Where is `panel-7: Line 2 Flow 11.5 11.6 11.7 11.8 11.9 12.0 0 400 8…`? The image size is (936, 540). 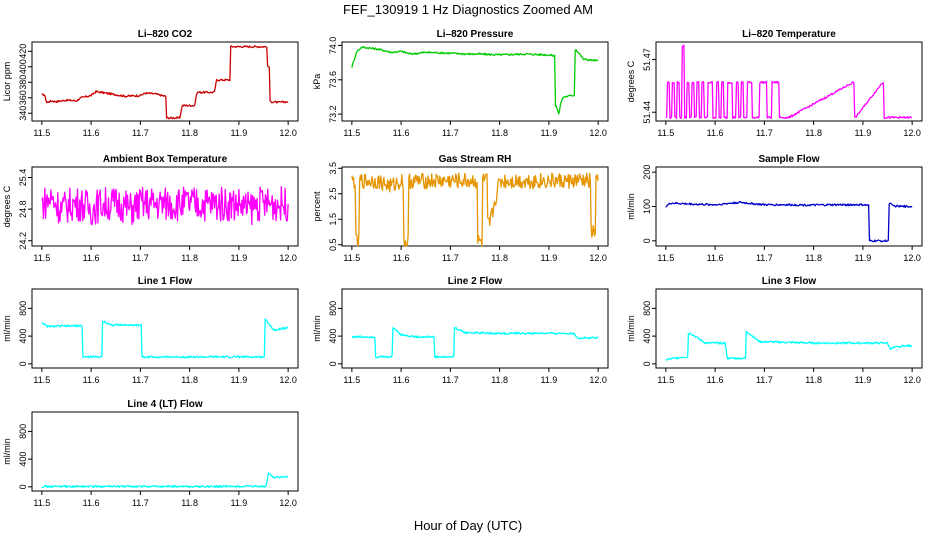 panel-7: Line 2 Flow 11.5 11.6 11.7 11.8 11.9 12.0 0 400 8… is located at coordinates (460, 330).